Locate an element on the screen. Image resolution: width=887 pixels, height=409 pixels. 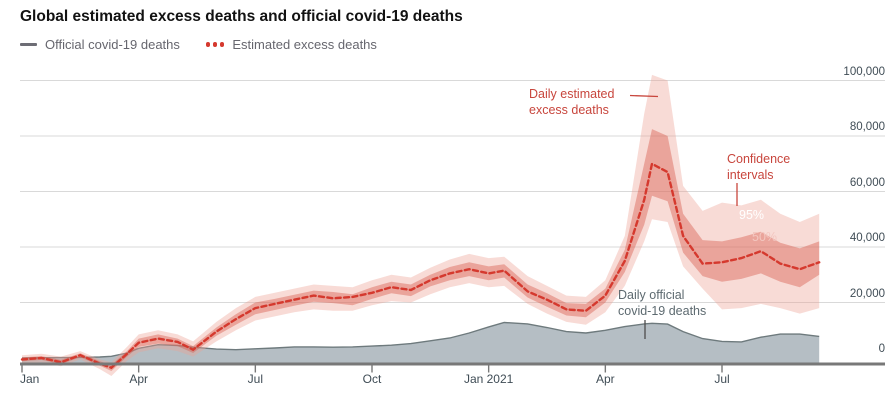
x-axis-label: Jan is located at coordinates (30, 379).